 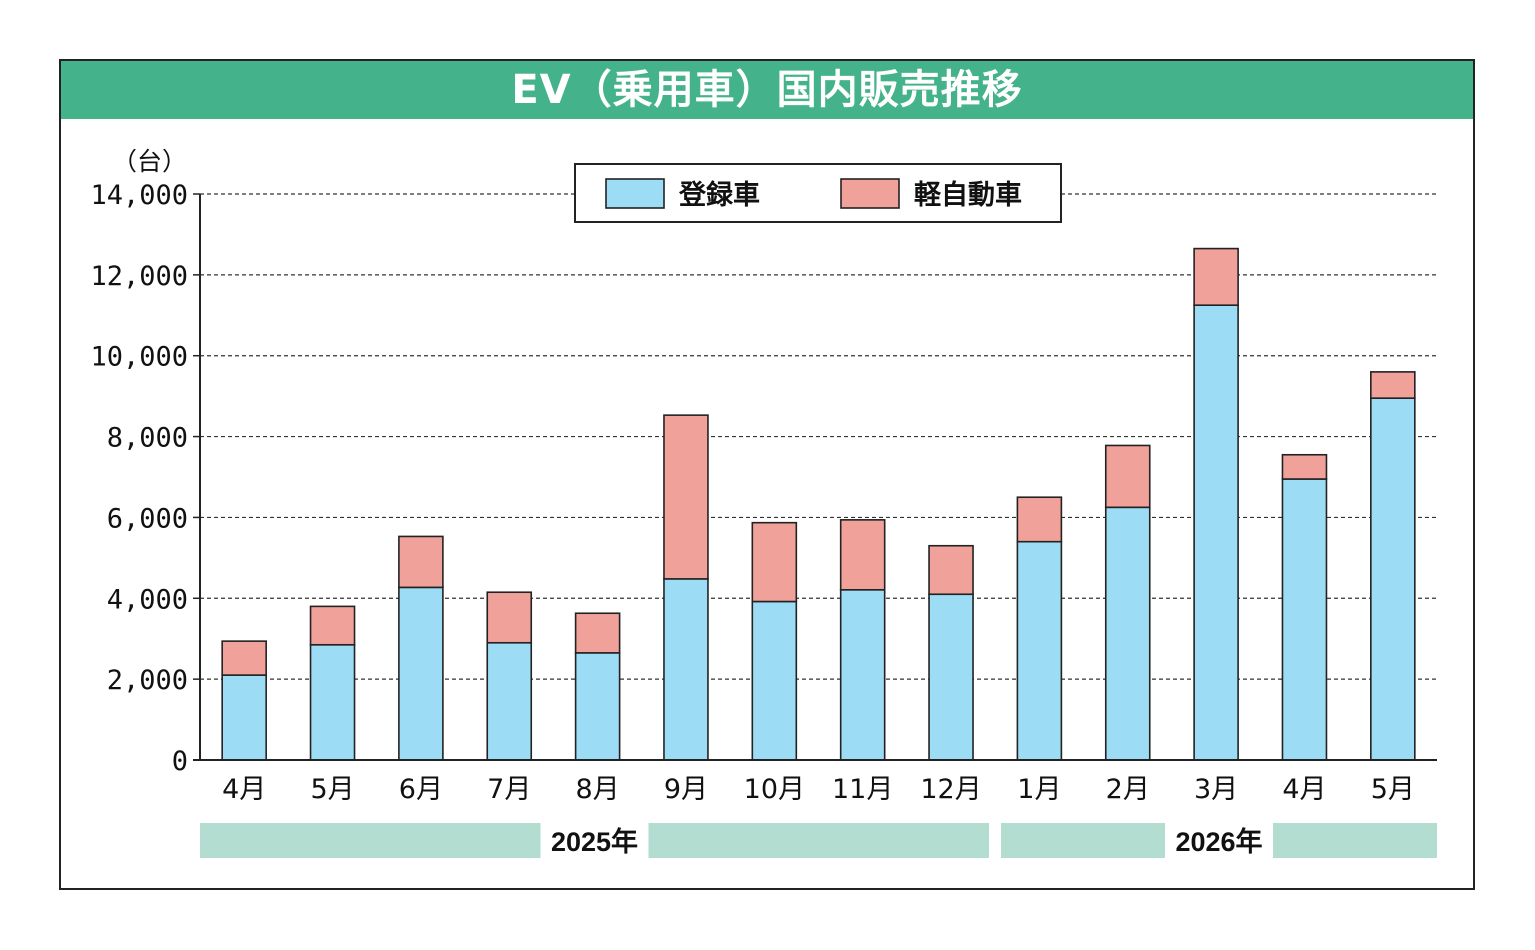 What do you see at coordinates (968, 195) in the screenshot?
I see `legend-entry: 軽自動車` at bounding box center [968, 195].